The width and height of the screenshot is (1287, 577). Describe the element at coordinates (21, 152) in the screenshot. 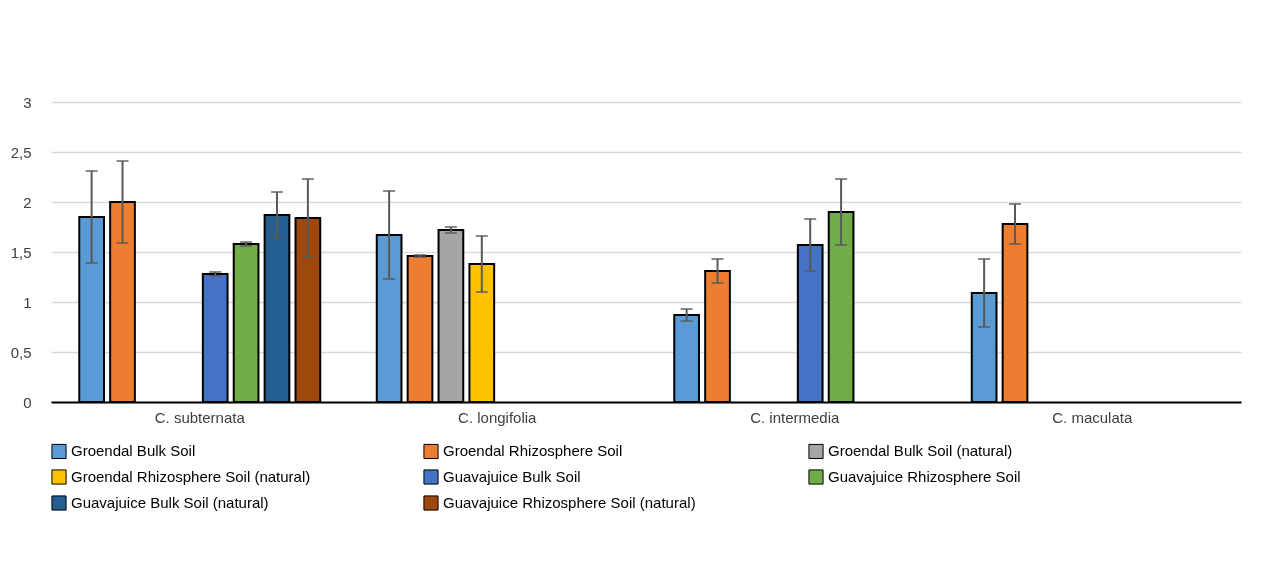

I see `y-tick-label: 2,5` at that location.